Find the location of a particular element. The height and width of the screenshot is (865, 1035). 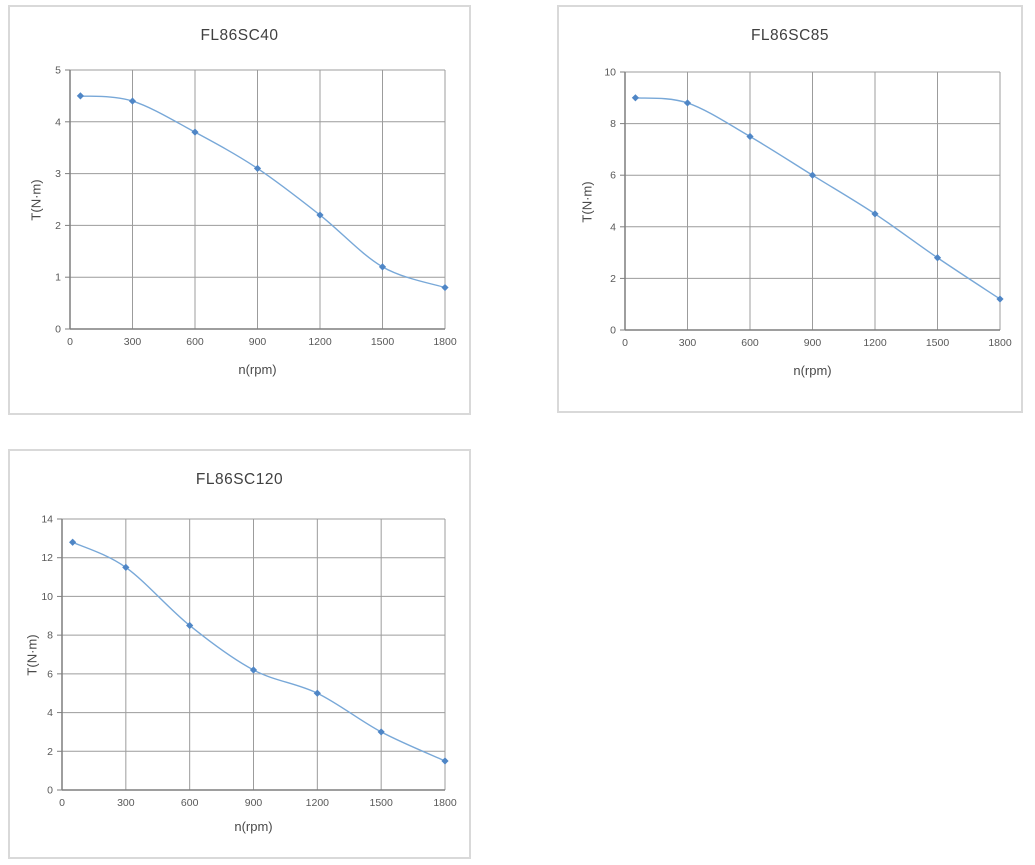

plot-area: 0 2 4 6 8 10 0 300 600 900 1200 1500 1800 is located at coordinates (808, 208).